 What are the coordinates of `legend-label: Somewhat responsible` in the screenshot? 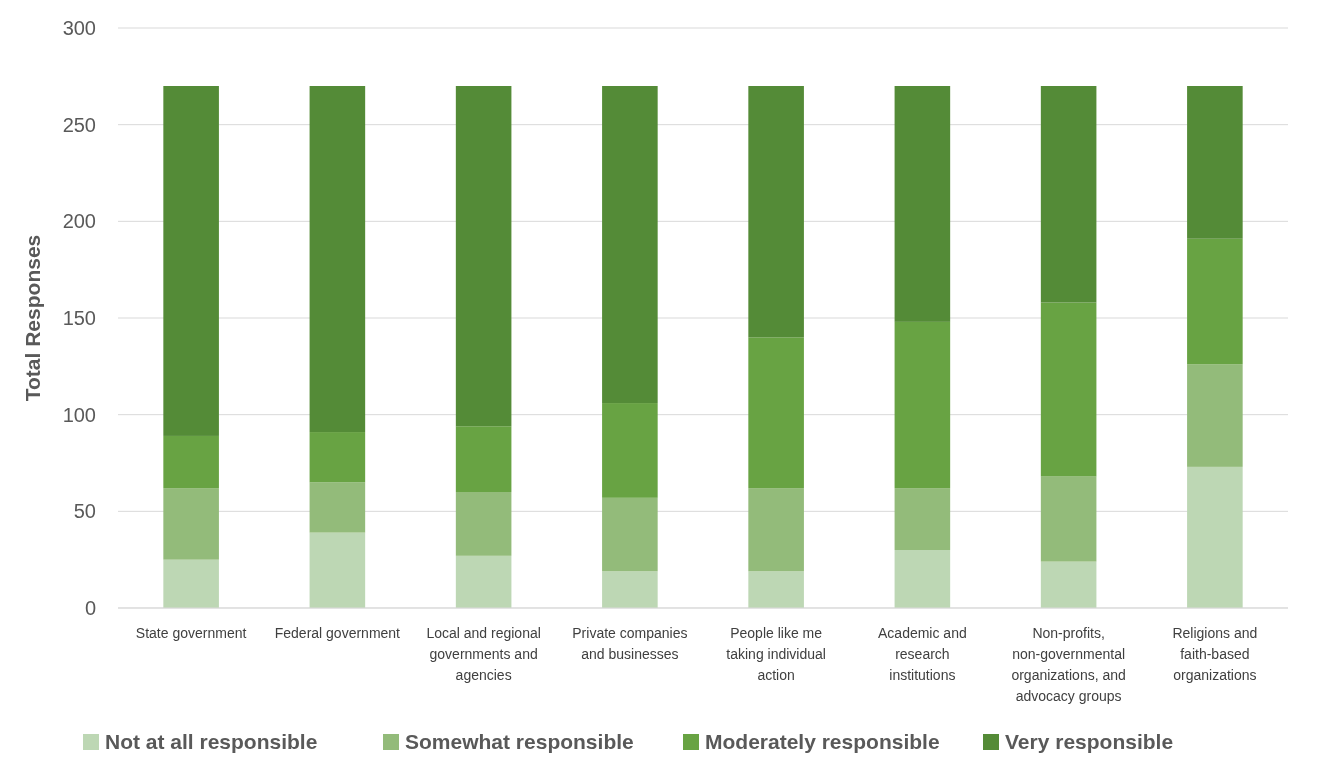 It's located at (519, 742).